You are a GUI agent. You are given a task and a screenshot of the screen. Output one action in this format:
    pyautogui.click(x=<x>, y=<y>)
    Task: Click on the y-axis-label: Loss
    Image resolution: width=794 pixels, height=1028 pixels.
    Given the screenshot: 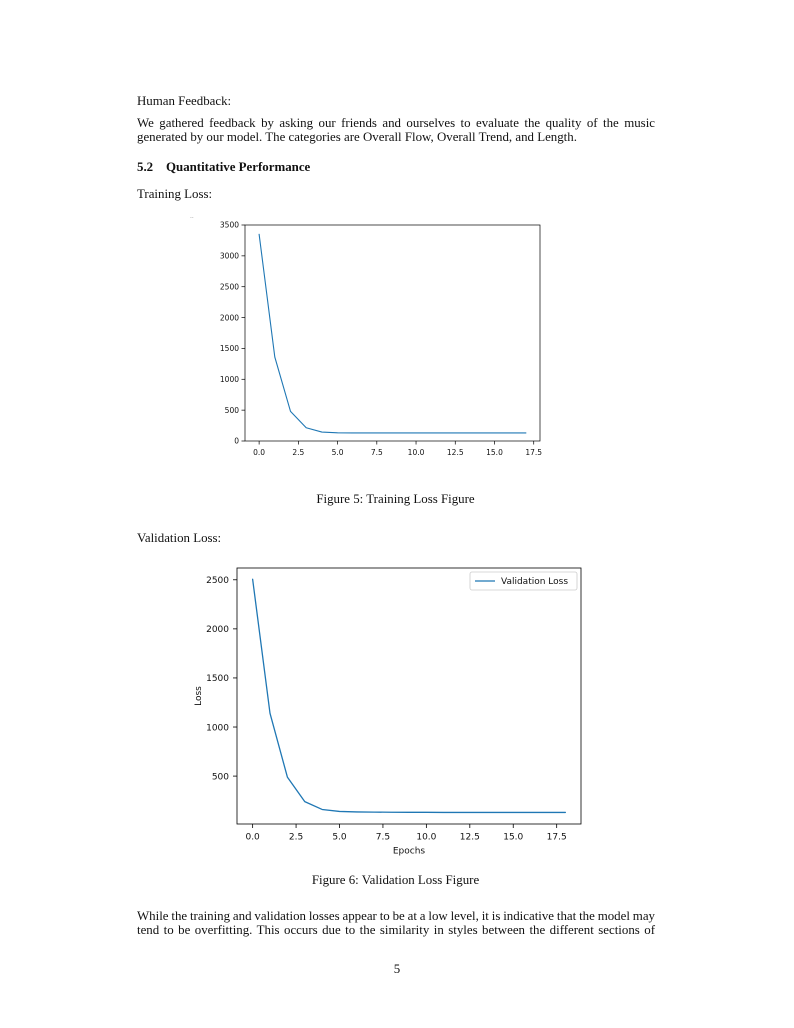 What is the action you would take?
    pyautogui.click(x=199, y=696)
    